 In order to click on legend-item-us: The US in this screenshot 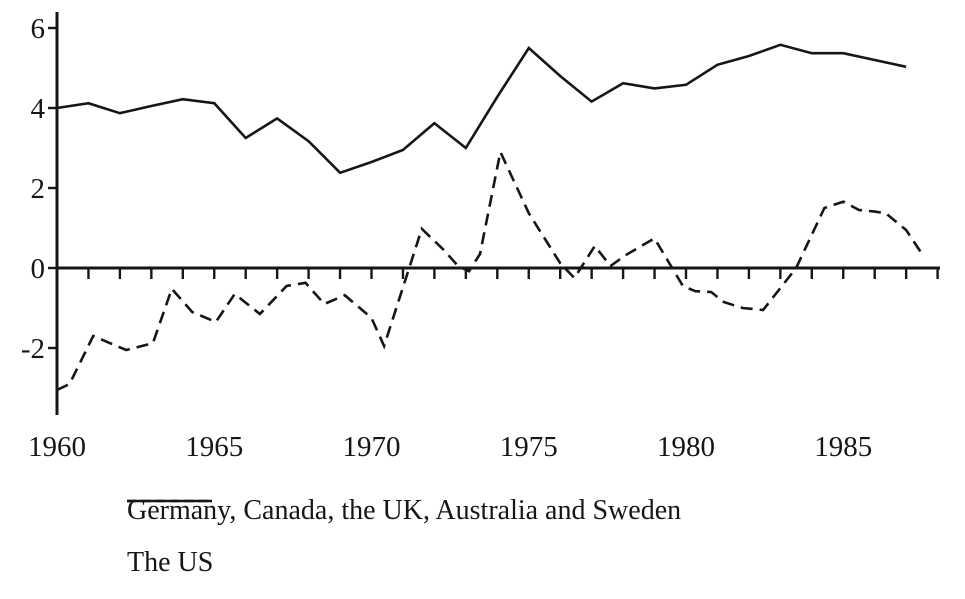, I will do `click(404, 538)`.